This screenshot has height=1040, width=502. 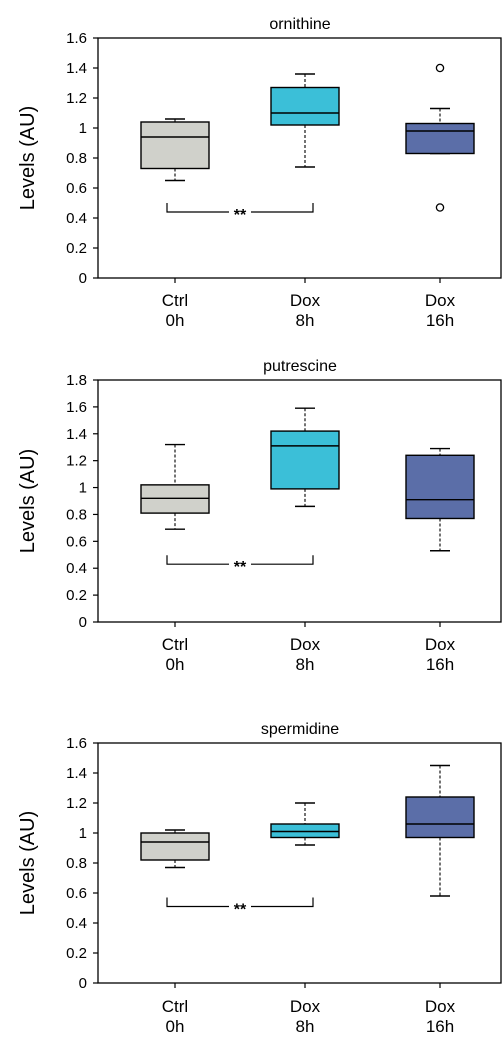 I want to click on chart-title: putrescine, so click(x=300, y=366).